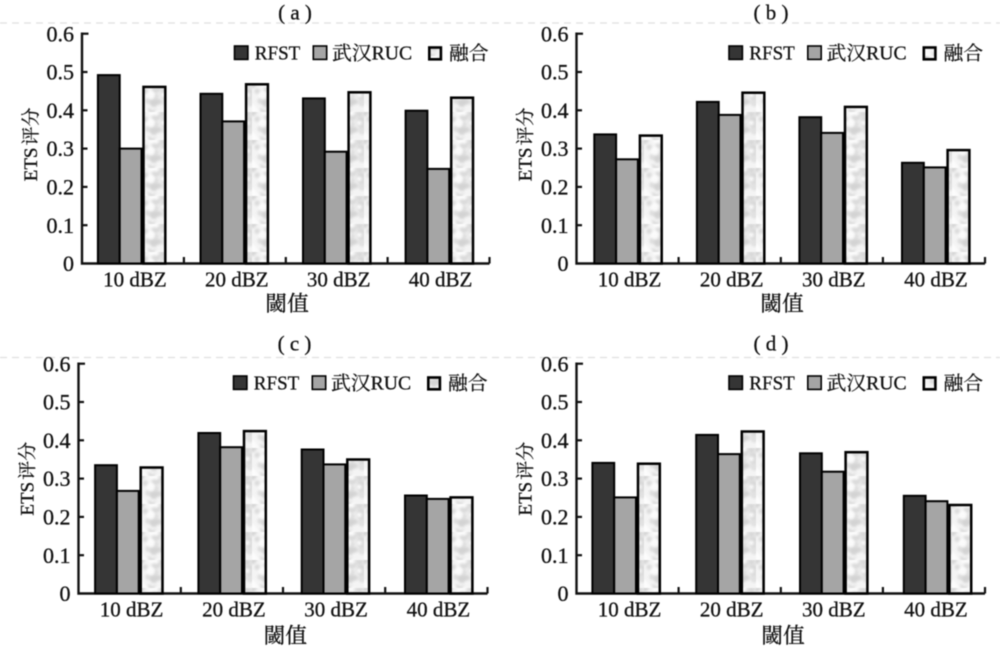 This screenshot has height=648, width=1000. What do you see at coordinates (295, 344) in the screenshot?
I see `svg-text: ( c )` at bounding box center [295, 344].